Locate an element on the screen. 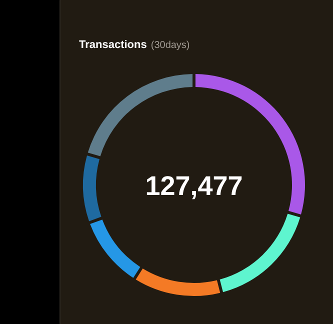 The image size is (333, 324). text: 127,477 is located at coordinates (194, 186).